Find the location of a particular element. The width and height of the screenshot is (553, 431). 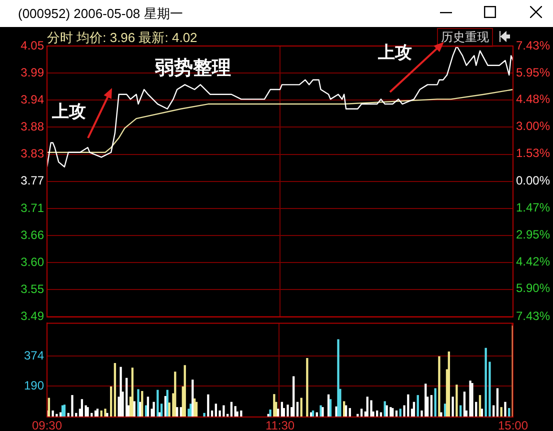

y-tick-label: 3.49 is located at coordinates (32, 316).